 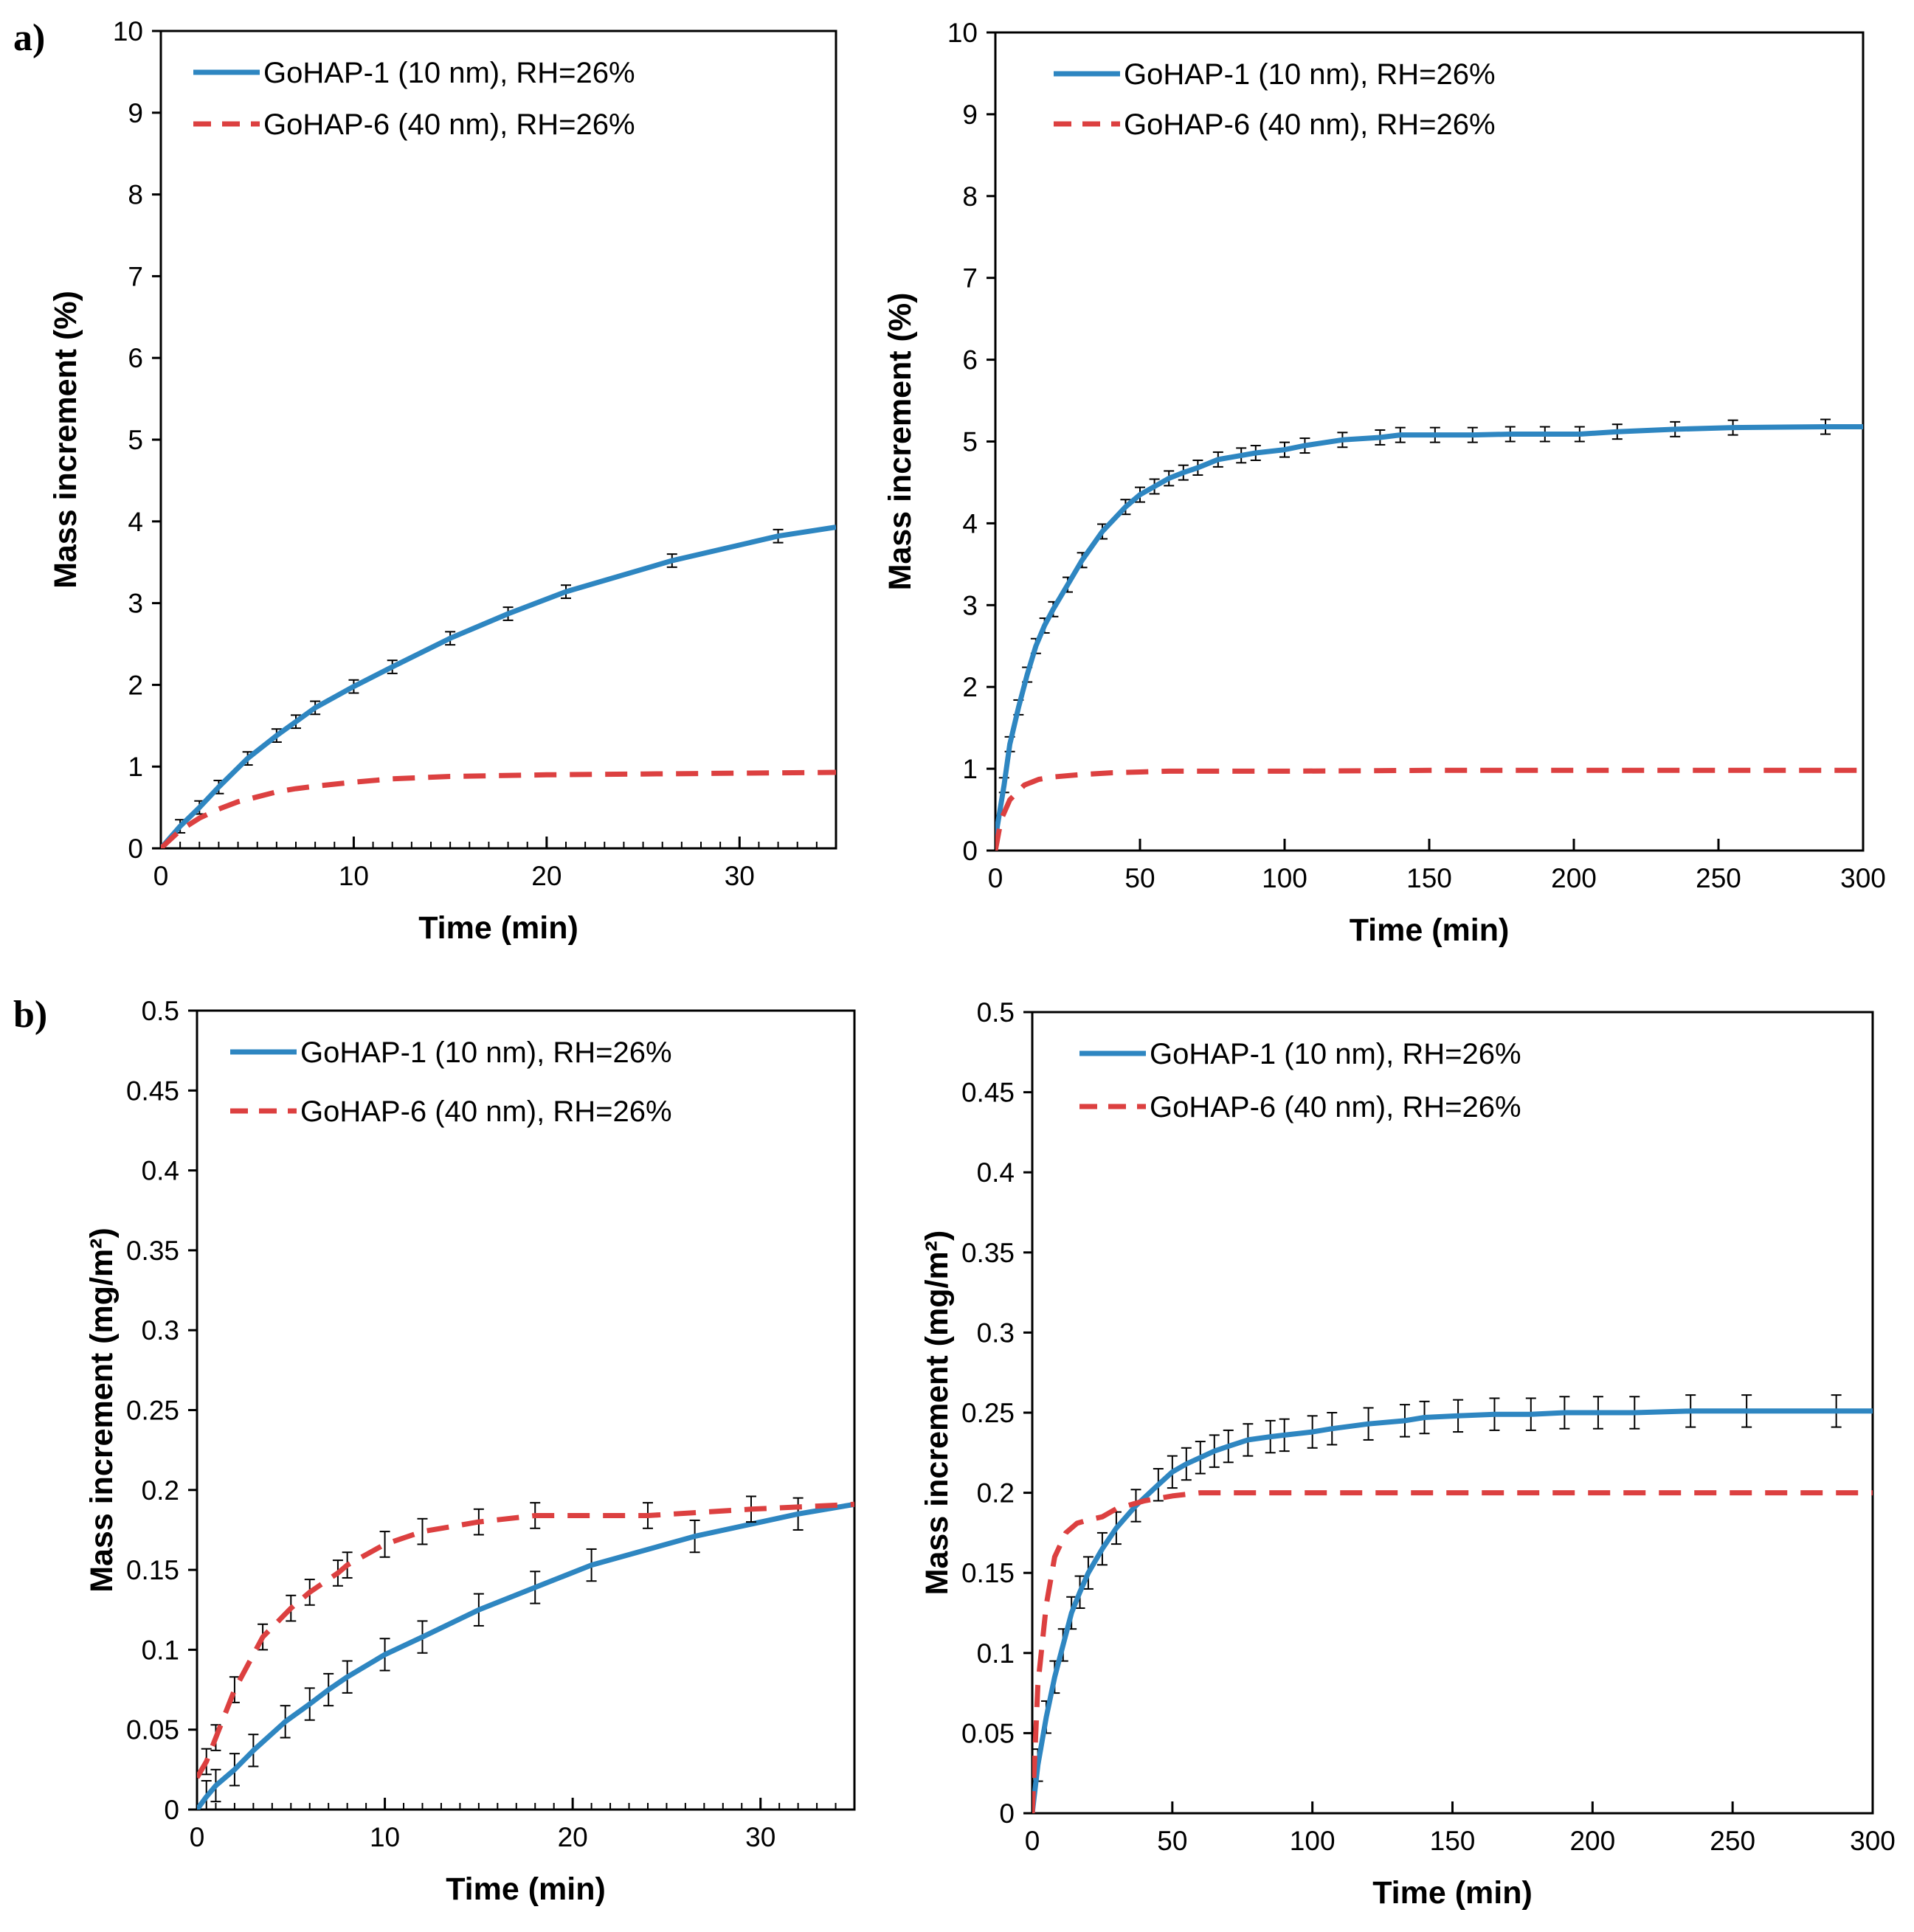 I want to click on y-tick-label: 0.35, so click(x=988, y=1253).